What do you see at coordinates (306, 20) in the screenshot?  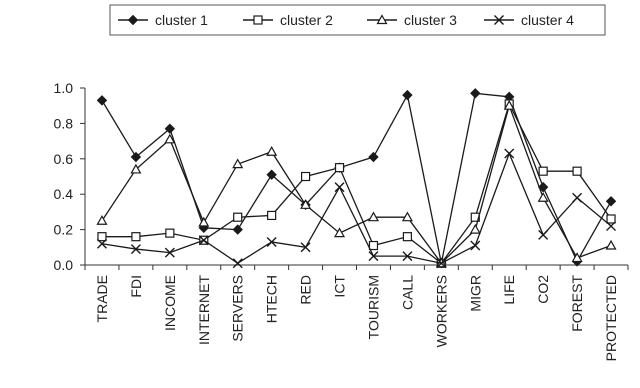 I see `legend-label-cluster-2: cluster 2` at bounding box center [306, 20].